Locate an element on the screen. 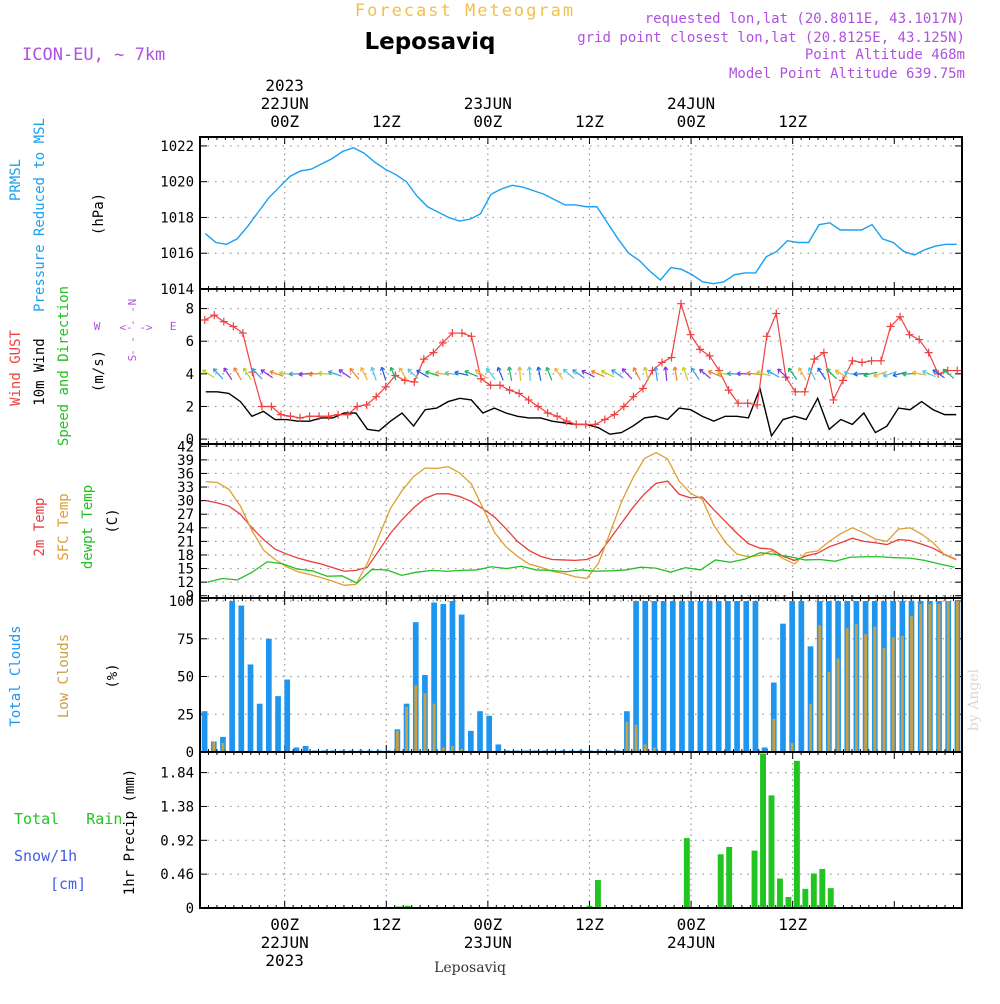 Image resolution: width=1000 pixels, height=1004 pixels. temperature-frame is located at coordinates (581, 521).